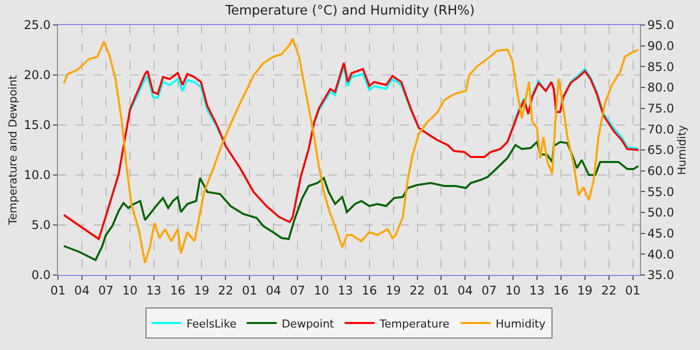  Describe the element at coordinates (660, 254) in the screenshot. I see `y2-tick-label: 40.0` at that location.